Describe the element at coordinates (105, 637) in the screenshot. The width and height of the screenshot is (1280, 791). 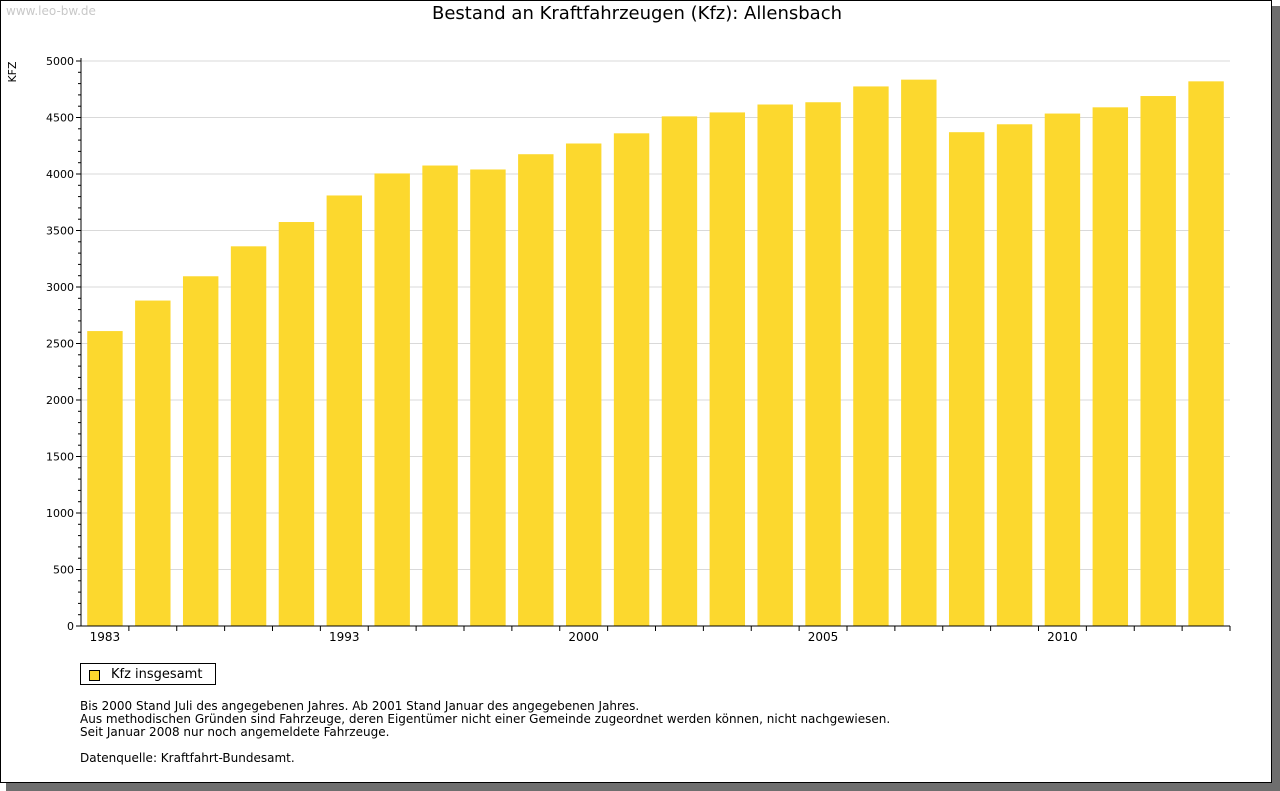
I see `x-tick-label: 1983` at that location.